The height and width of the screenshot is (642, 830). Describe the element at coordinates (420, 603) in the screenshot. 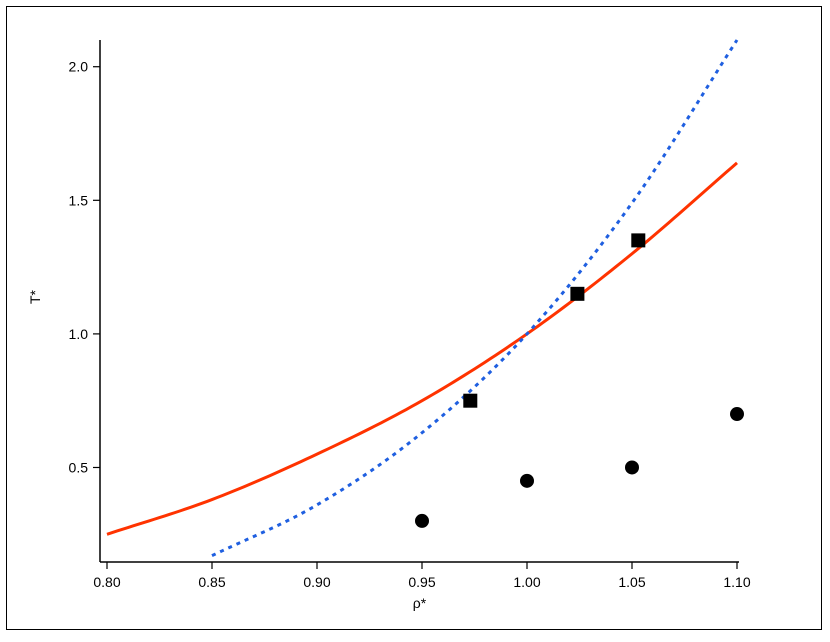

I see `x-axis-label: ρ*` at that location.